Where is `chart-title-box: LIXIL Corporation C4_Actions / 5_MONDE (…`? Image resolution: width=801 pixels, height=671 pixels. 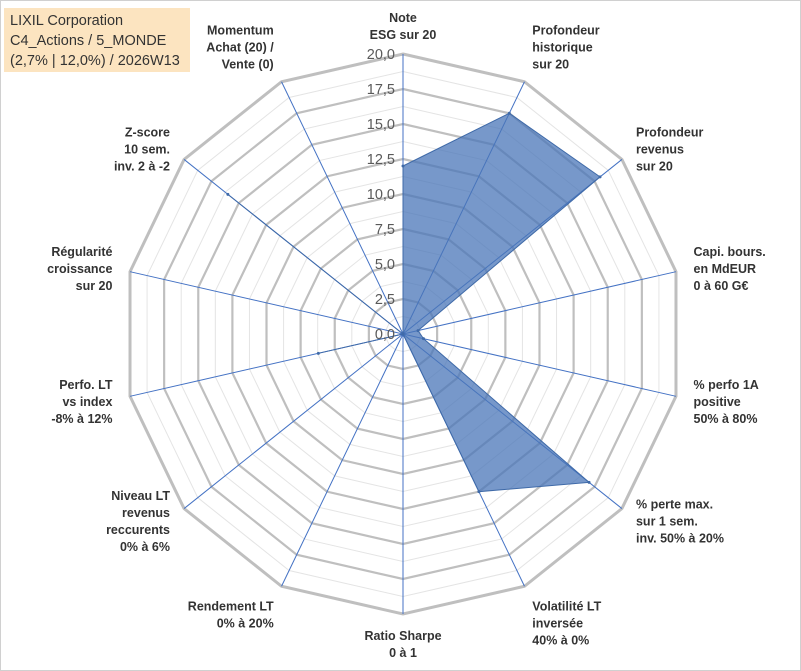
chart-title-box: LIXIL Corporation C4_Actions / 5_MONDE (… is located at coordinates (97, 40).